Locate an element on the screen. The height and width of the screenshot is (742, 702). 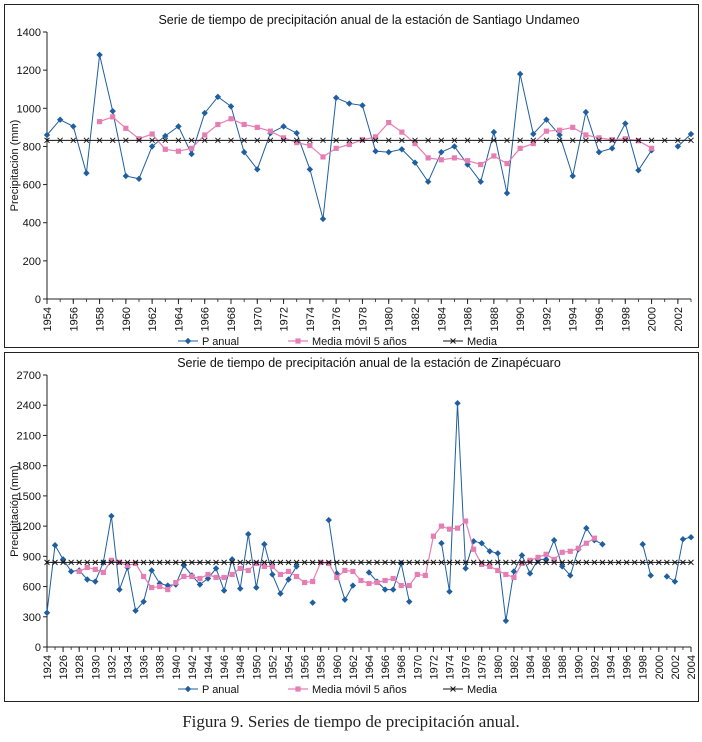
c1-legend-label: Media is located at coordinates (482, 341).